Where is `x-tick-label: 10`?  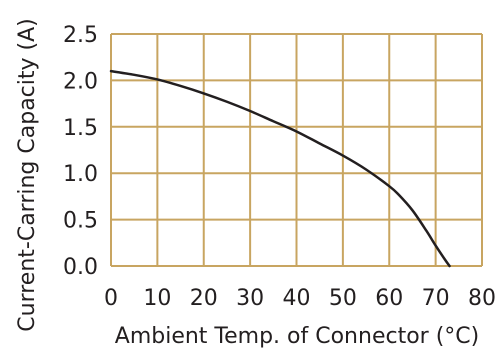
x-tick-label: 10 is located at coordinates (157, 298).